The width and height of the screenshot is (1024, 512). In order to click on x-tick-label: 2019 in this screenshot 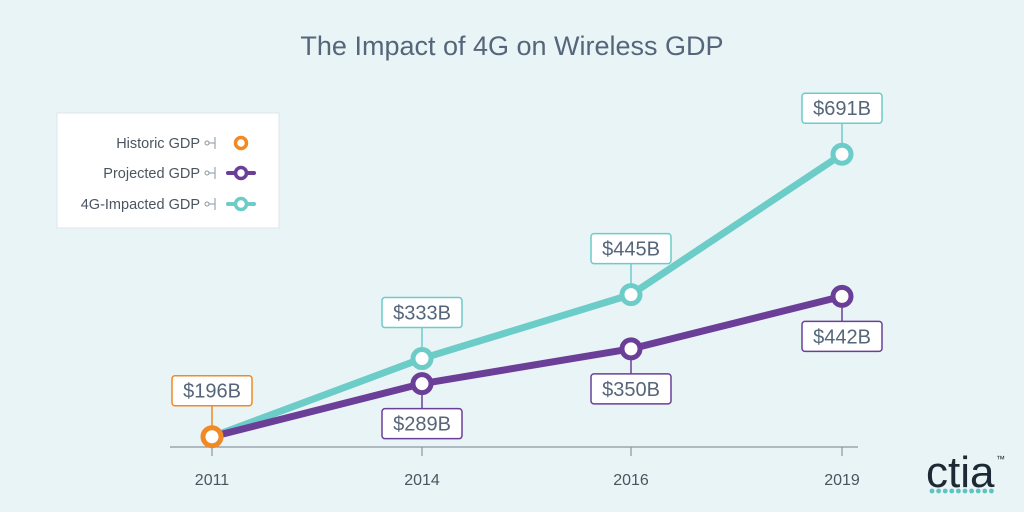, I will do `click(842, 480)`.